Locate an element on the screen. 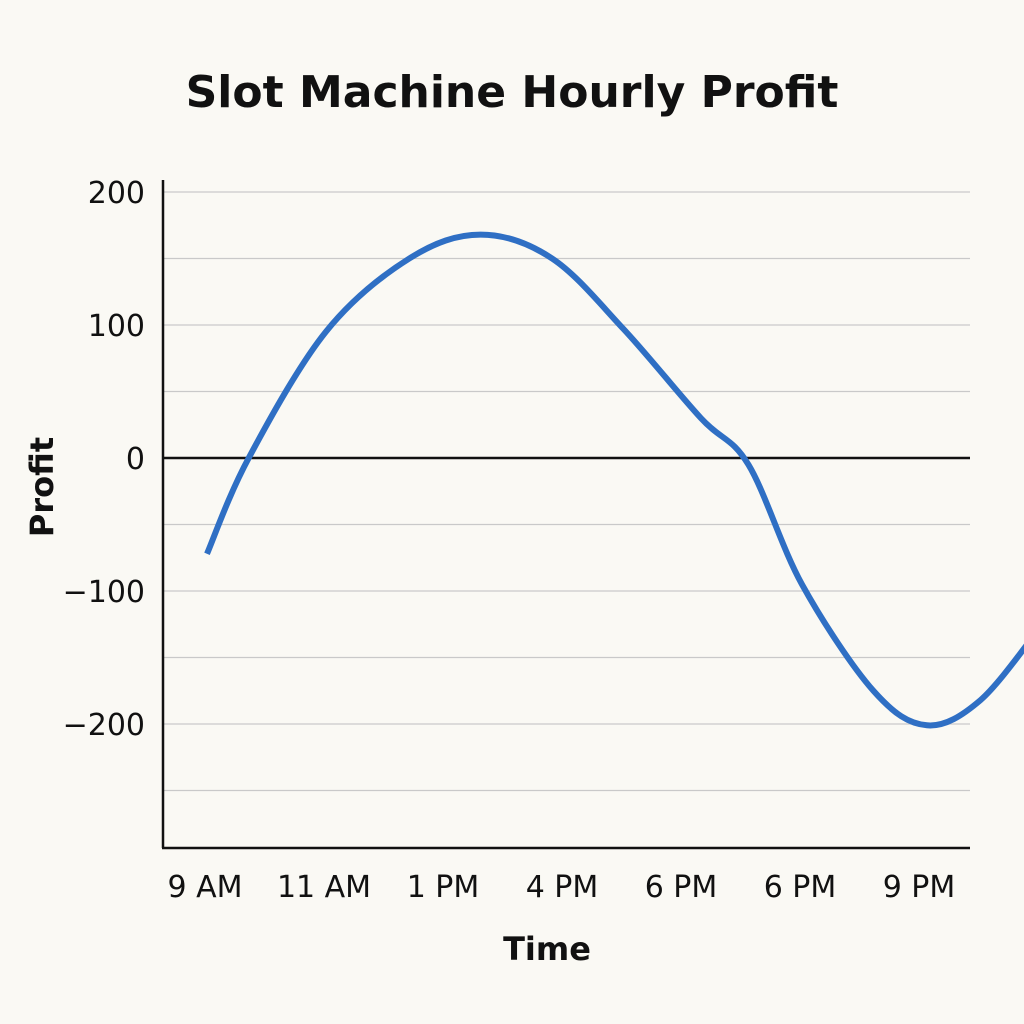 Image resolution: width=1024 pixels, height=1024 pixels. x-tick-label: 11 AM is located at coordinates (324, 887).